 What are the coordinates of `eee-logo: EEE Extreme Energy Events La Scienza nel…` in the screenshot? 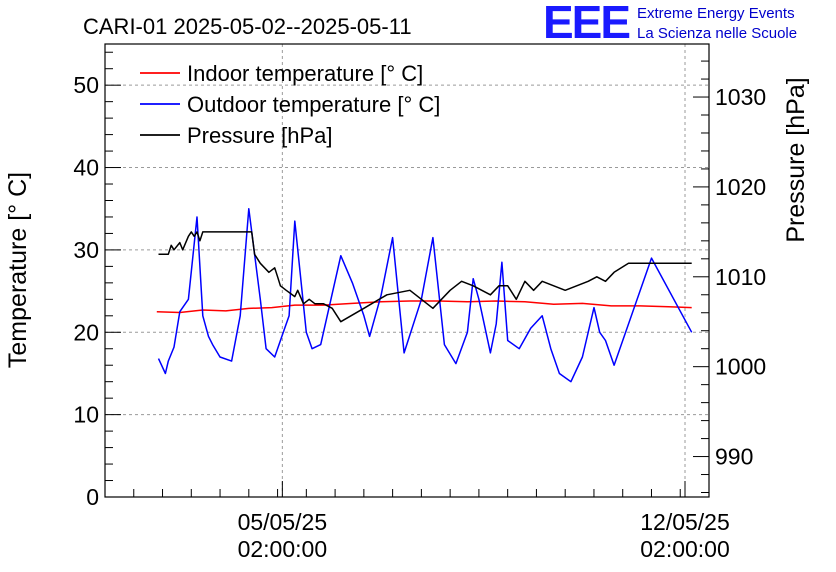 It's located at (688, 24).